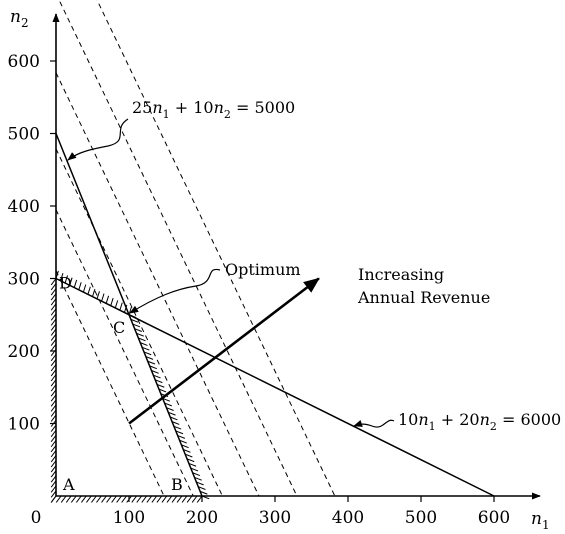 This screenshot has height=534, width=565. I want to click on constraint-2-pointer, so click(374, 423).